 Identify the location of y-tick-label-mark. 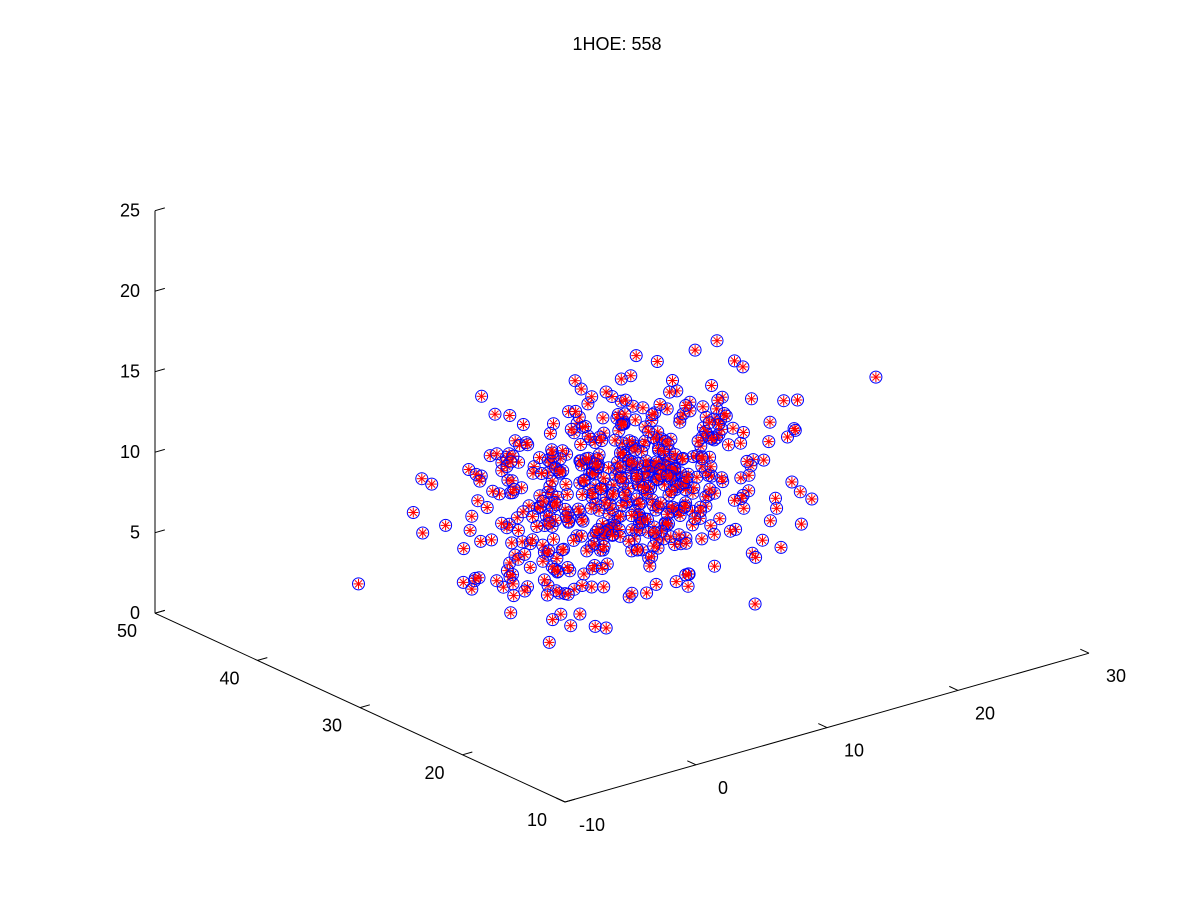
(262, 659).